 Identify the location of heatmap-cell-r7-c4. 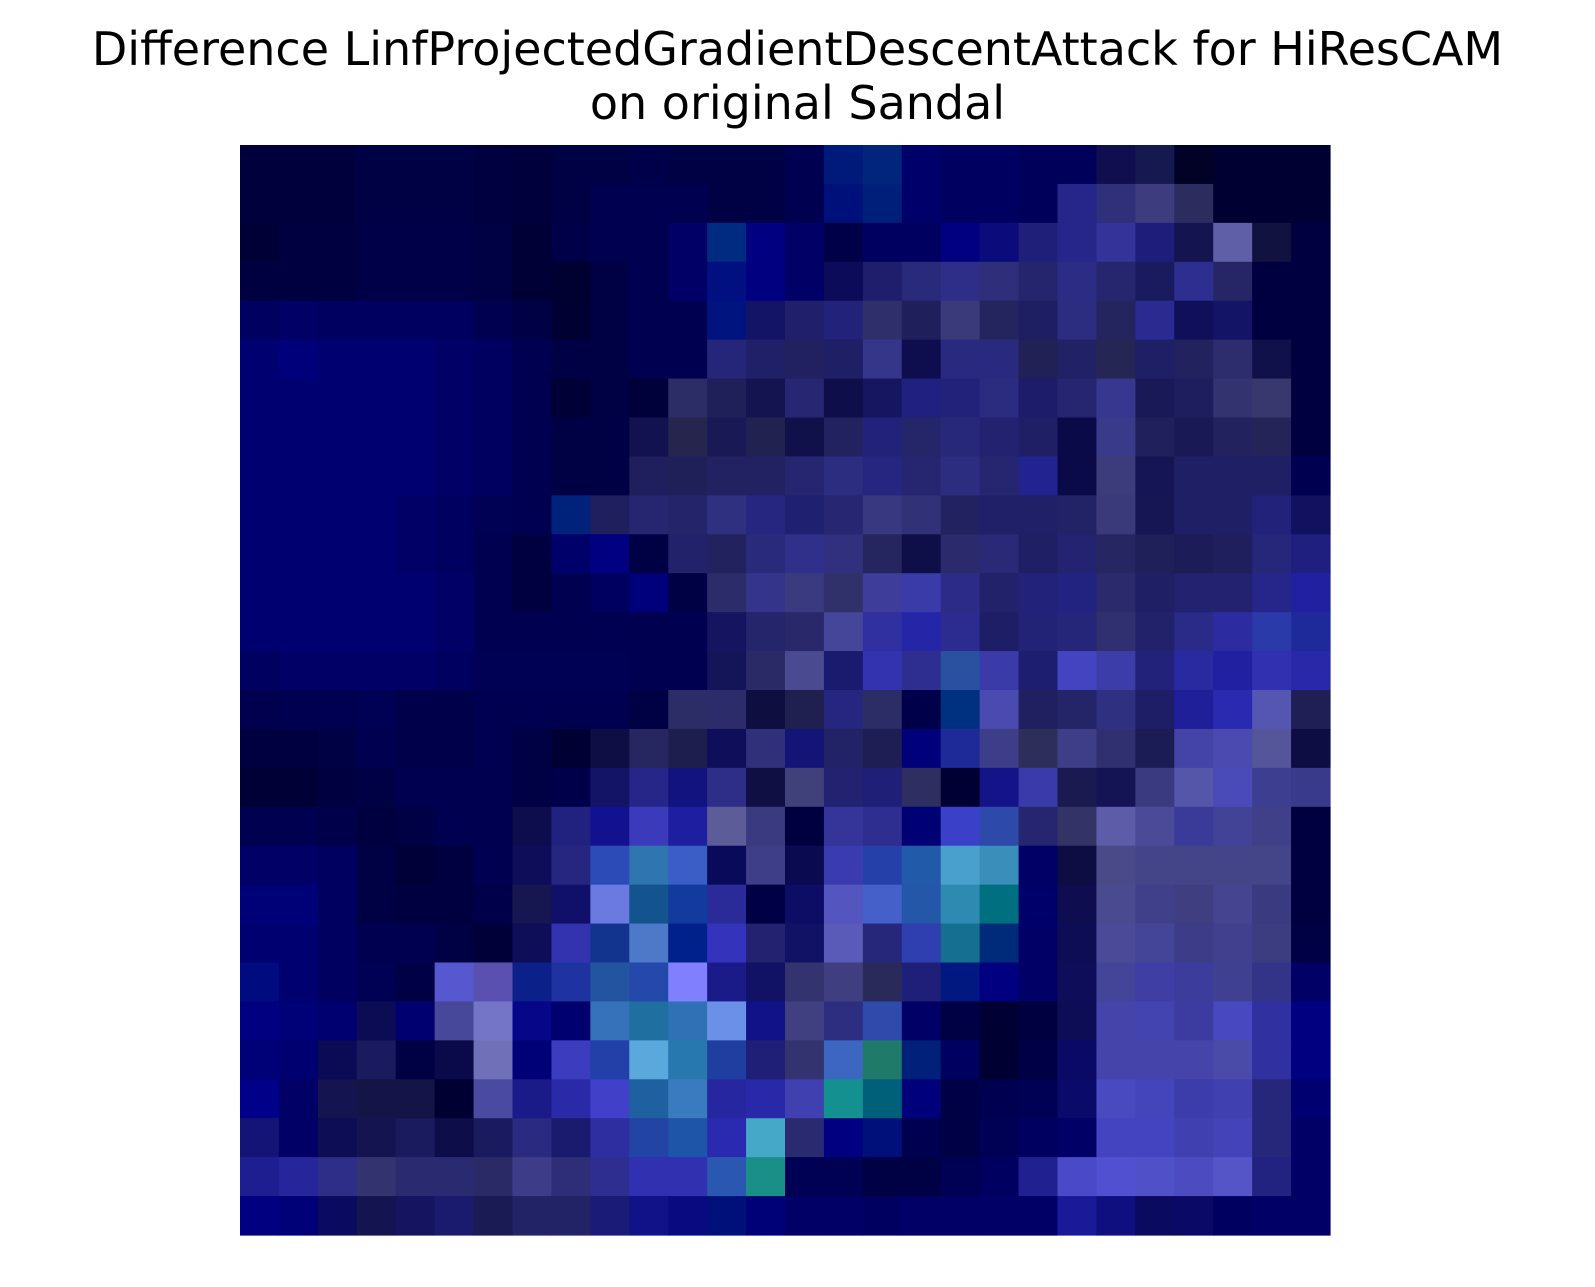
(415, 437).